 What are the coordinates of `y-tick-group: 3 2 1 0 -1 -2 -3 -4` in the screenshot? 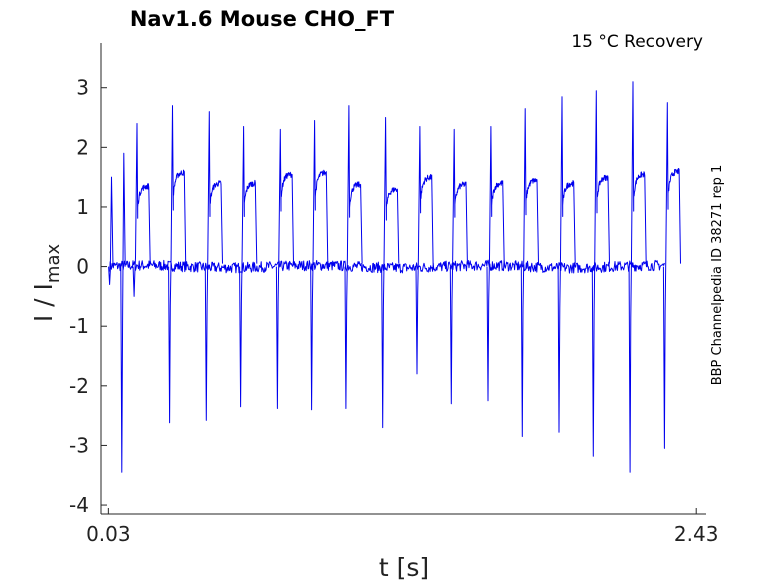 It's located at (88, 296).